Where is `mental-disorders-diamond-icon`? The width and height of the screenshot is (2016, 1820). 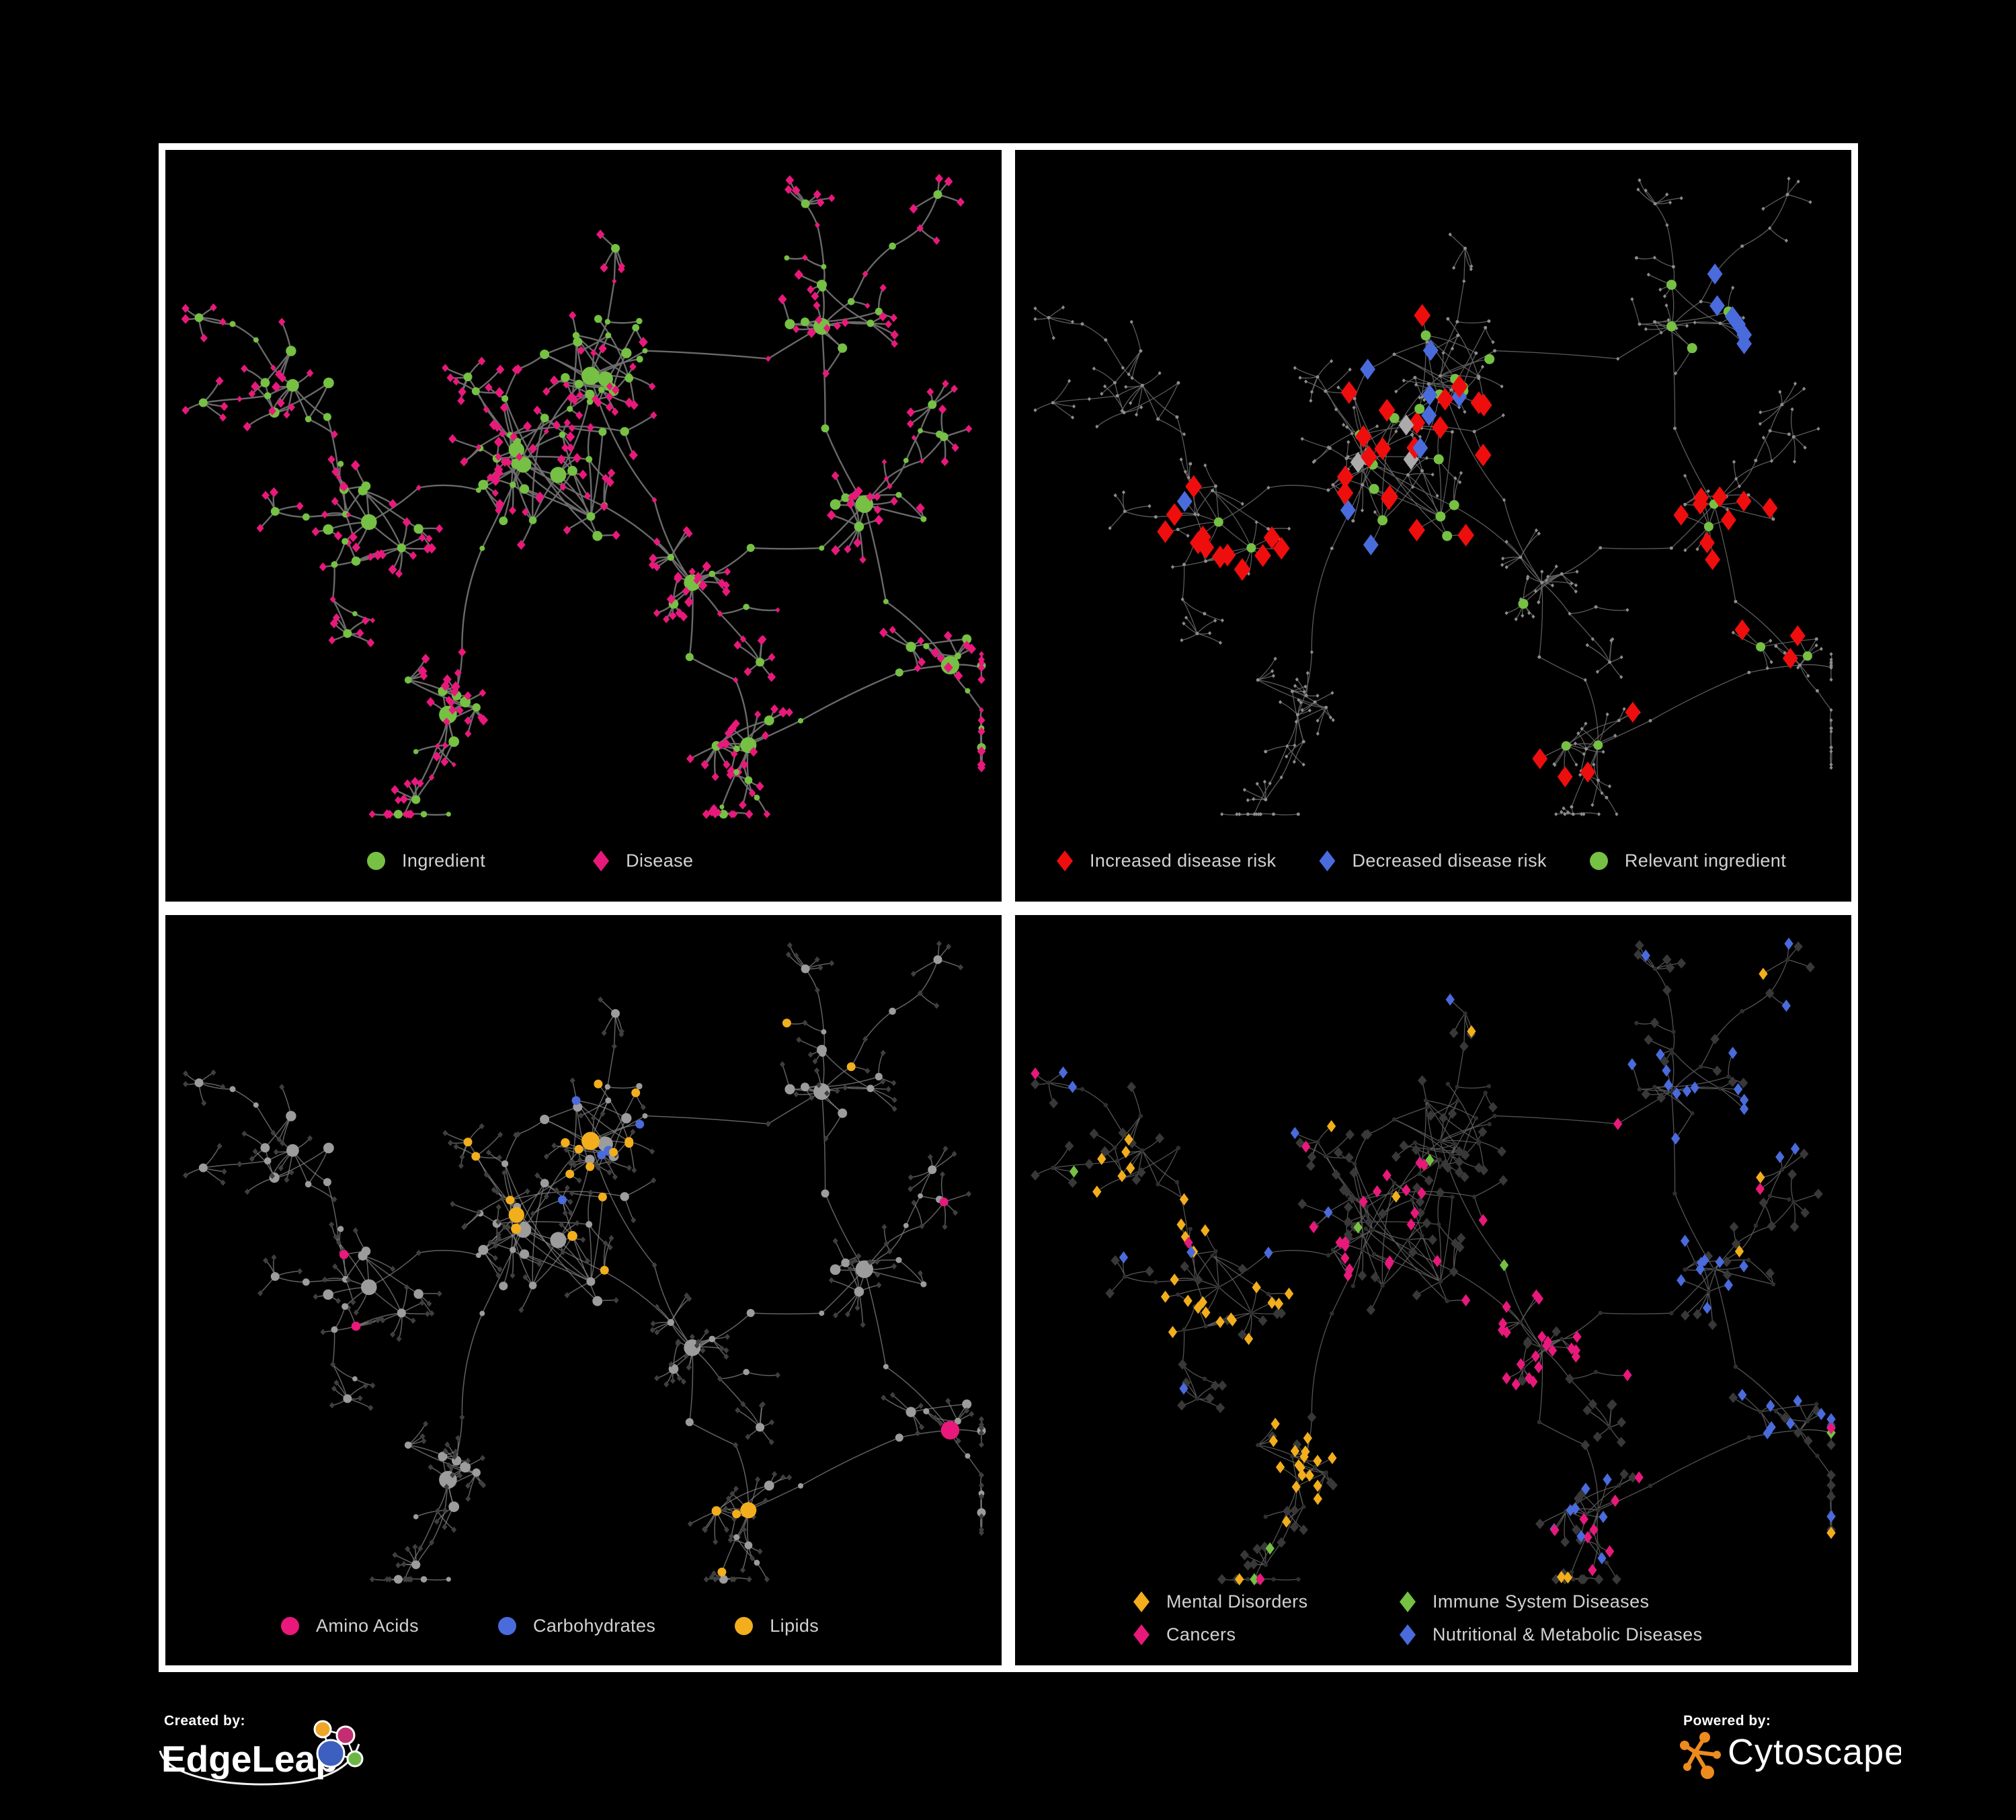
mental-disorders-diamond-icon is located at coordinates (1141, 1601).